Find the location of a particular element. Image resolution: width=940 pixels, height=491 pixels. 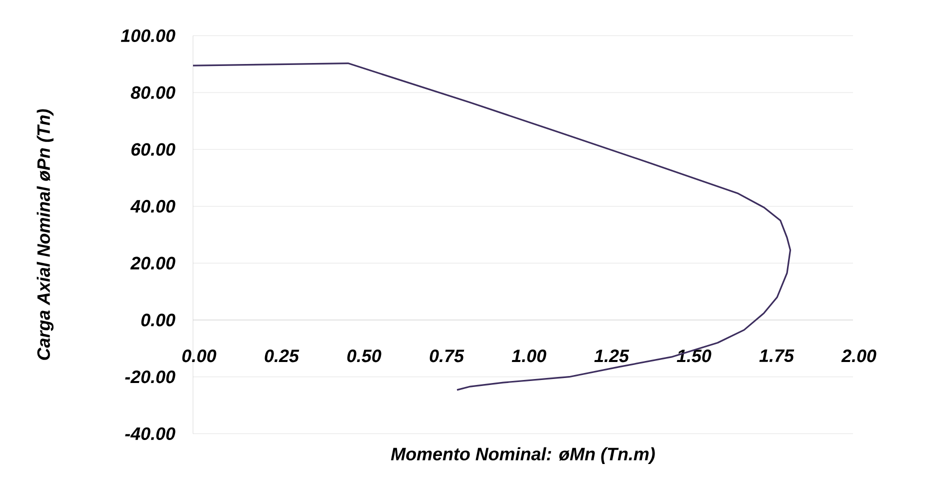

x-tick-label: 0.00 is located at coordinates (199, 356).